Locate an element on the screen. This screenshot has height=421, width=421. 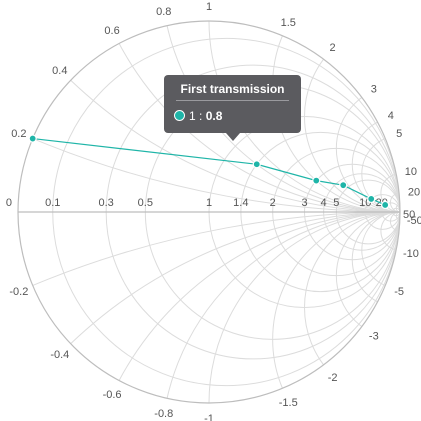
tooltip-value: 0.8 is located at coordinates (214, 116).